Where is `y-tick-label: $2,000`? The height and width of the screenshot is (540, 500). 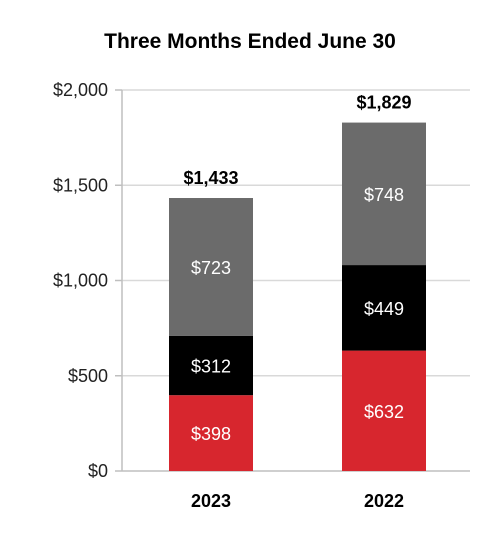
y-tick-label: $2,000 is located at coordinates (80, 90).